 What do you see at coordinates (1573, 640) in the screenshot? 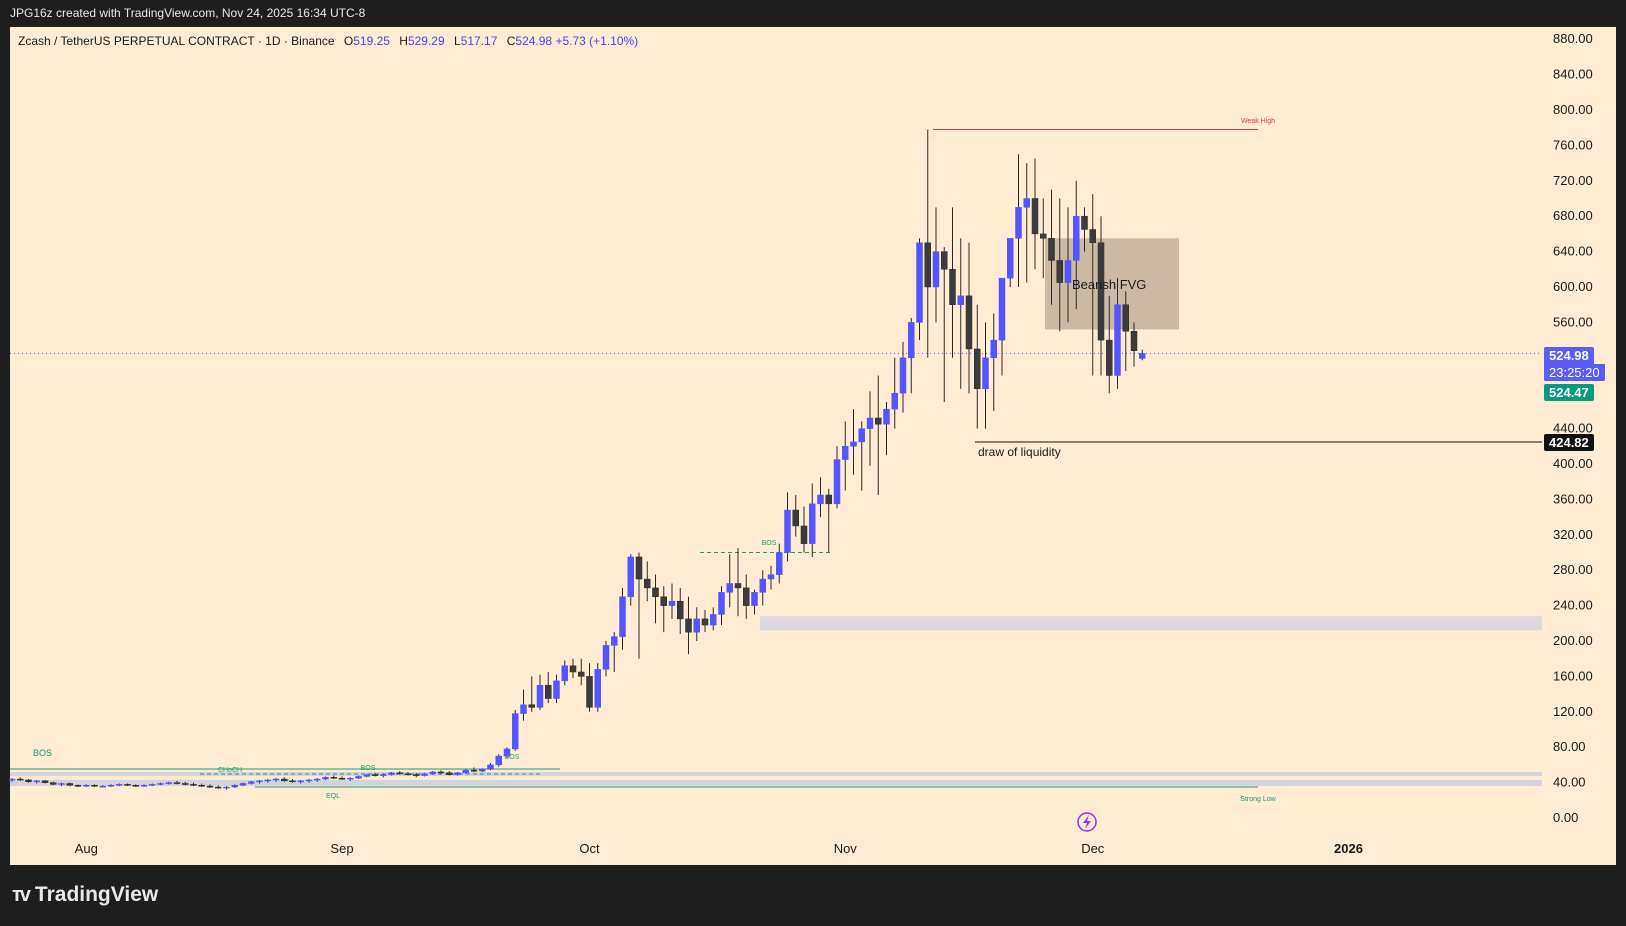
I see `y-tick-label: 200.00` at bounding box center [1573, 640].